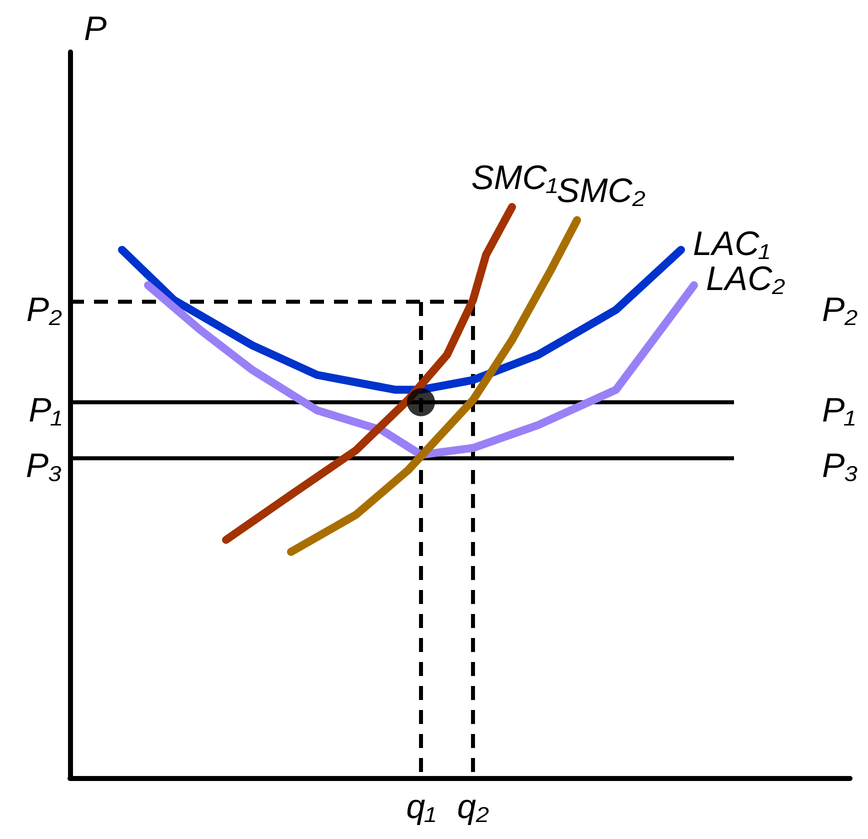  Describe the element at coordinates (44, 466) in the screenshot. I see `ref-line-label: P₃` at that location.